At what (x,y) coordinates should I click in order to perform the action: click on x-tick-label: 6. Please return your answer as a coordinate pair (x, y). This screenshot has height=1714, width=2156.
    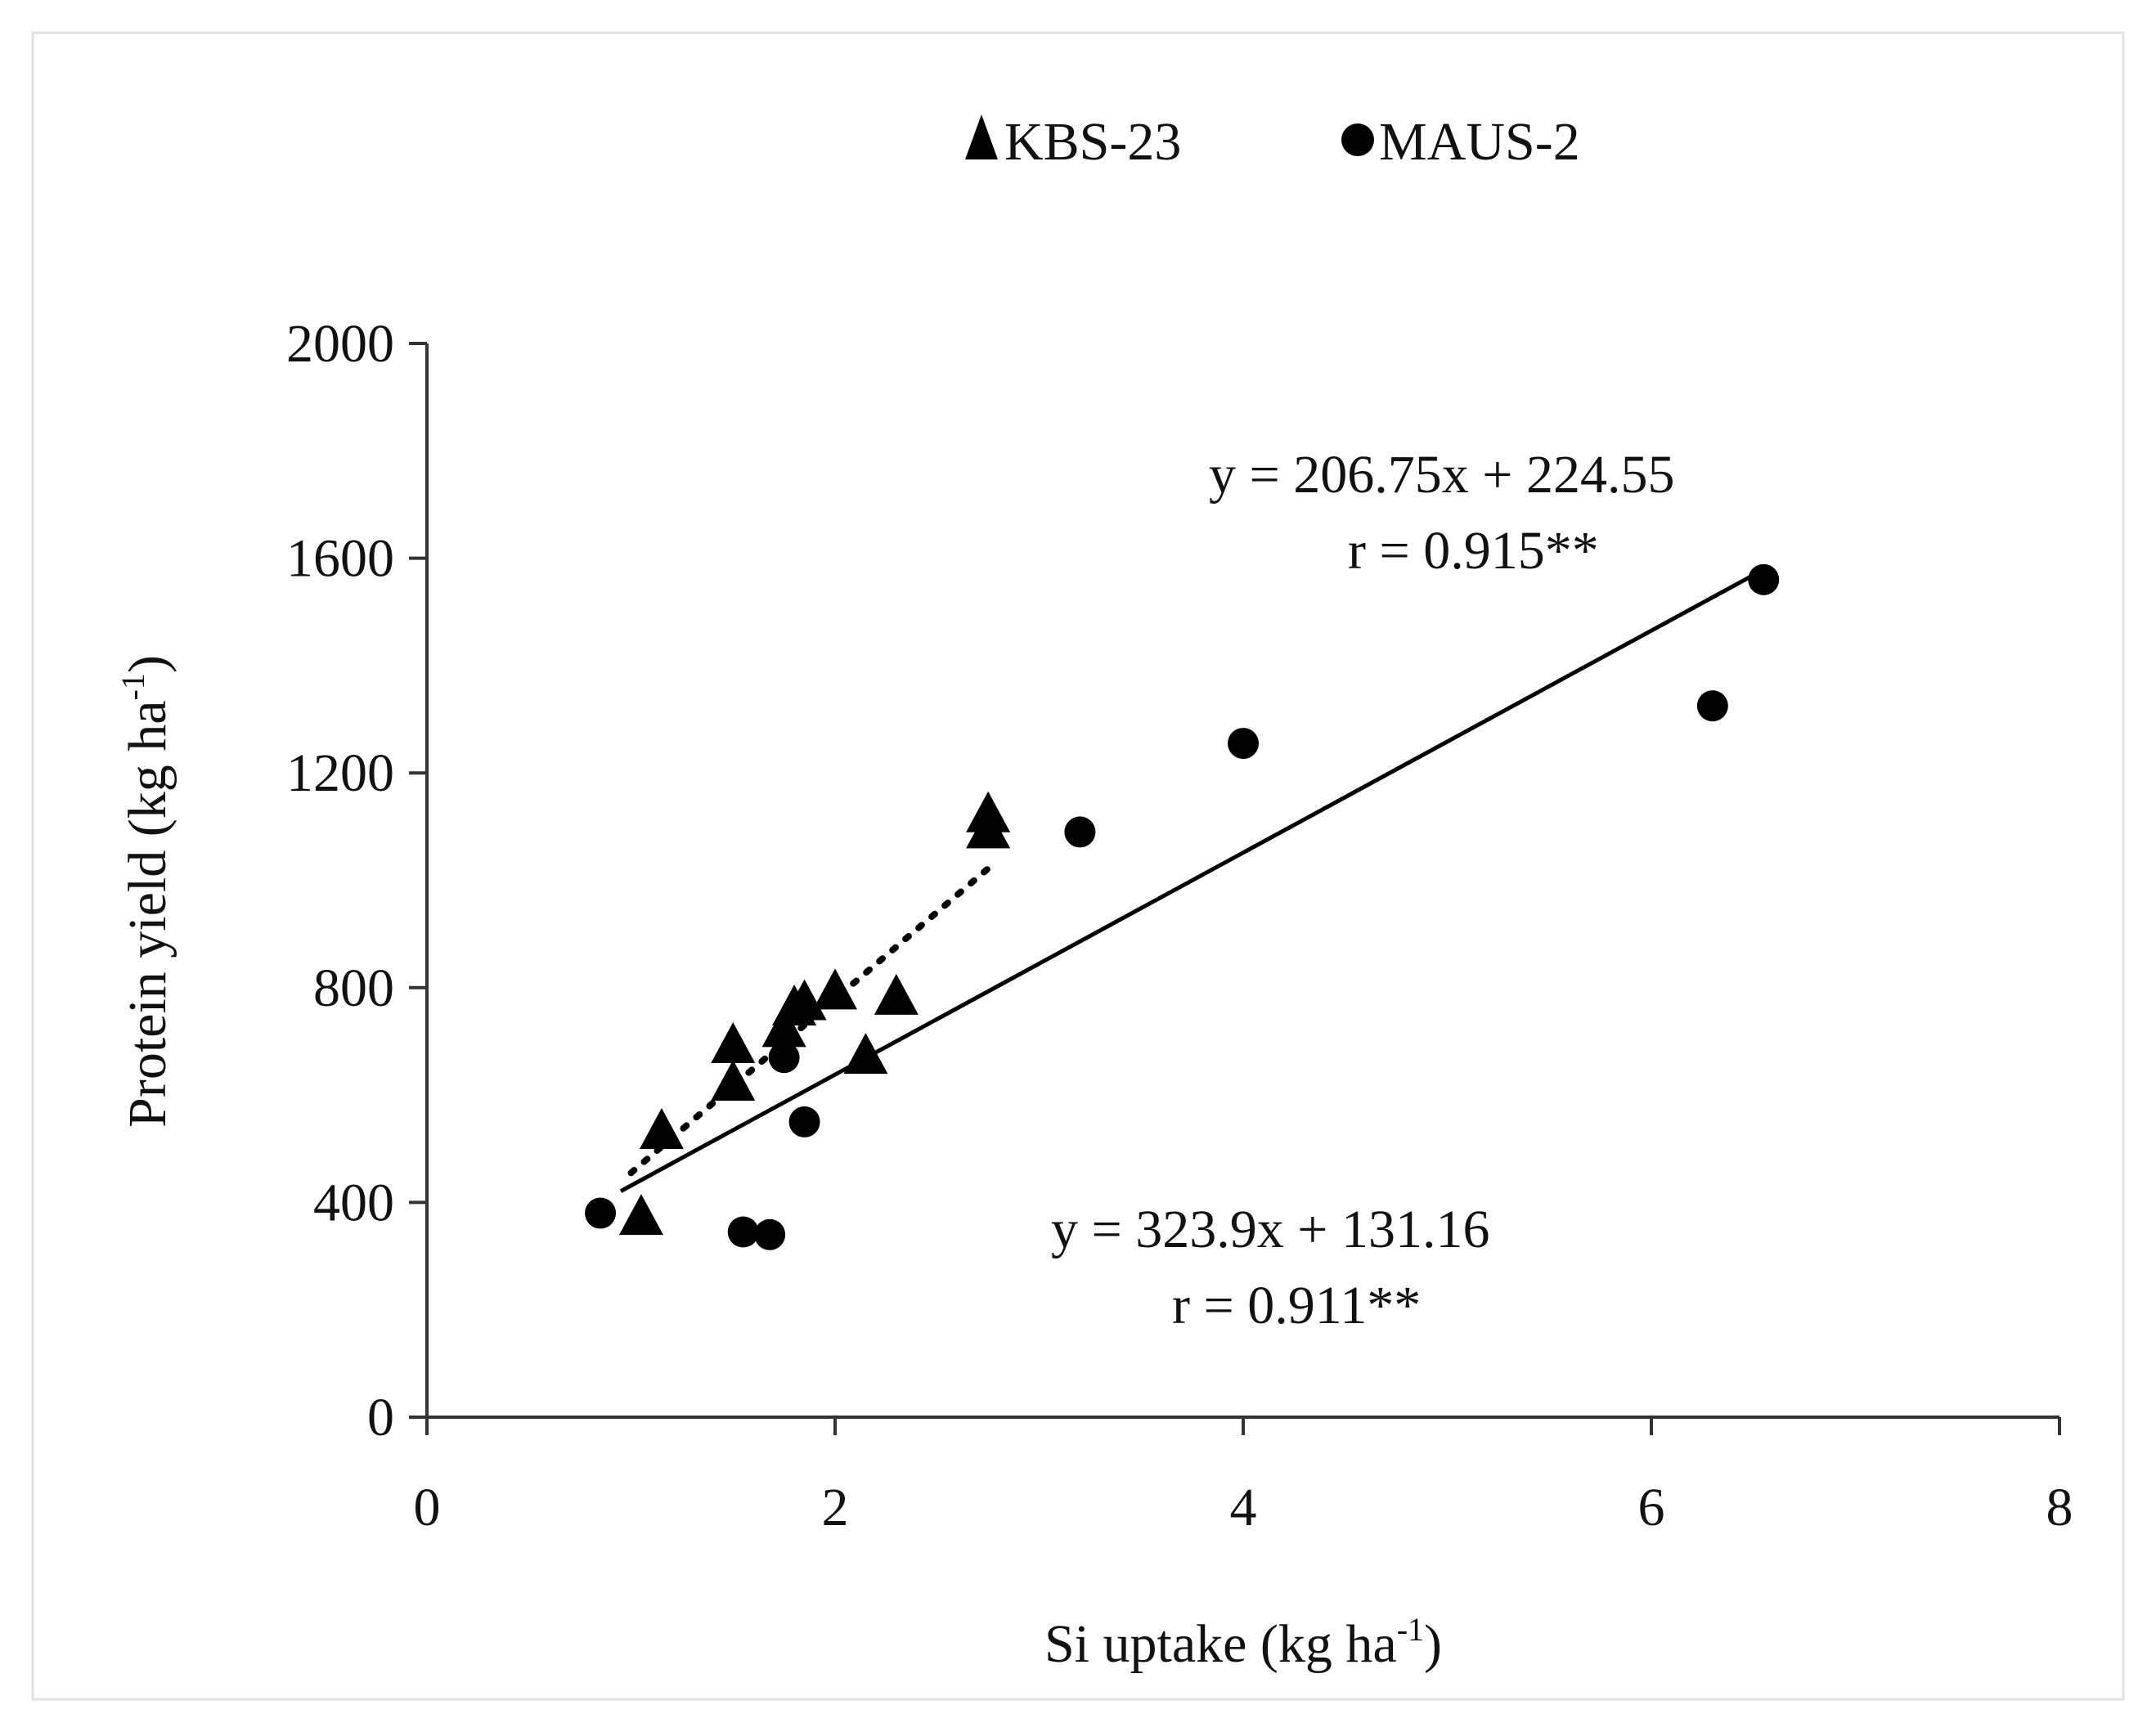
    Looking at the image, I should click on (1651, 1507).